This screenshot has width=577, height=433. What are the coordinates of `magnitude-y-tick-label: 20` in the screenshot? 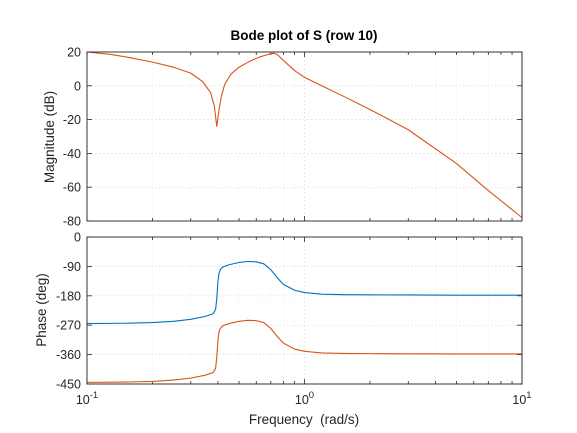 It's located at (74, 53).